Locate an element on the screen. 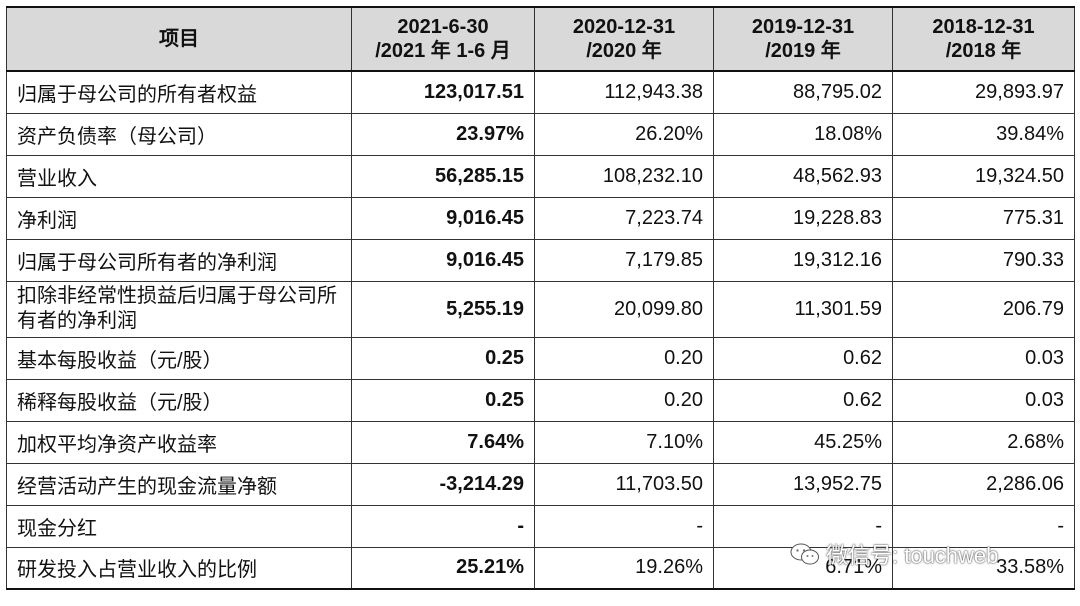 This screenshot has height=606, width=1080. cell-value: 775.31 is located at coordinates (983, 218).